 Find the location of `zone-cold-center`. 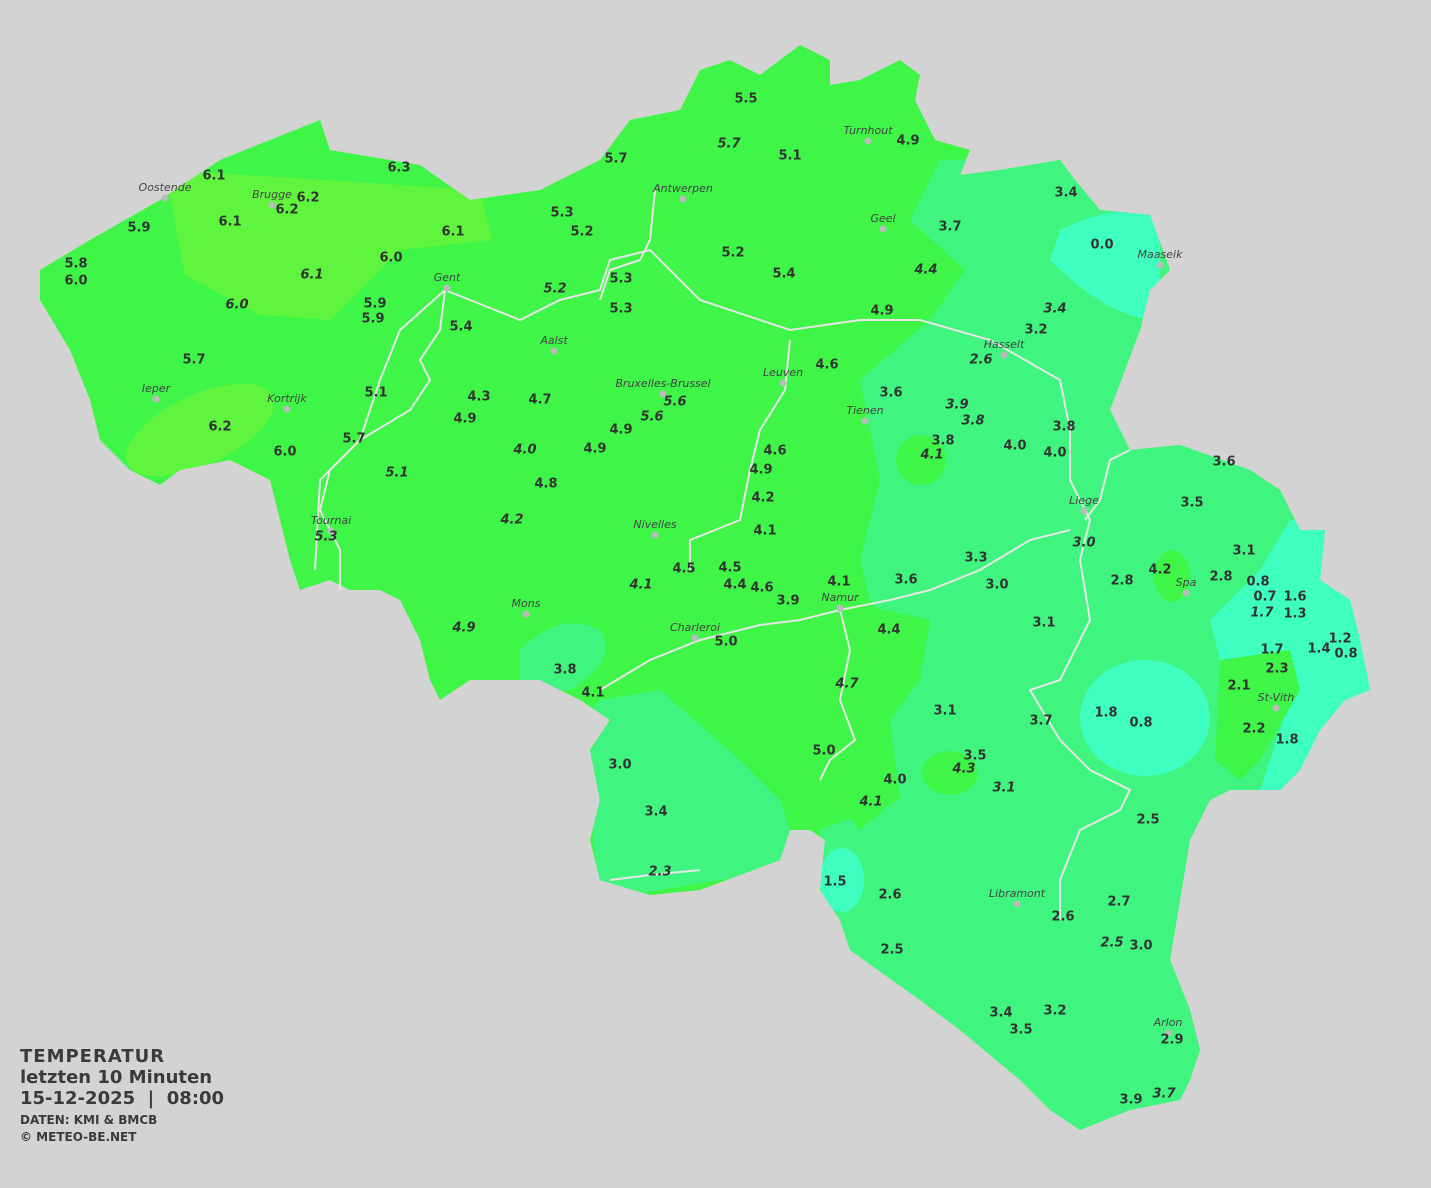

zone-cold-center is located at coordinates (1145, 718).